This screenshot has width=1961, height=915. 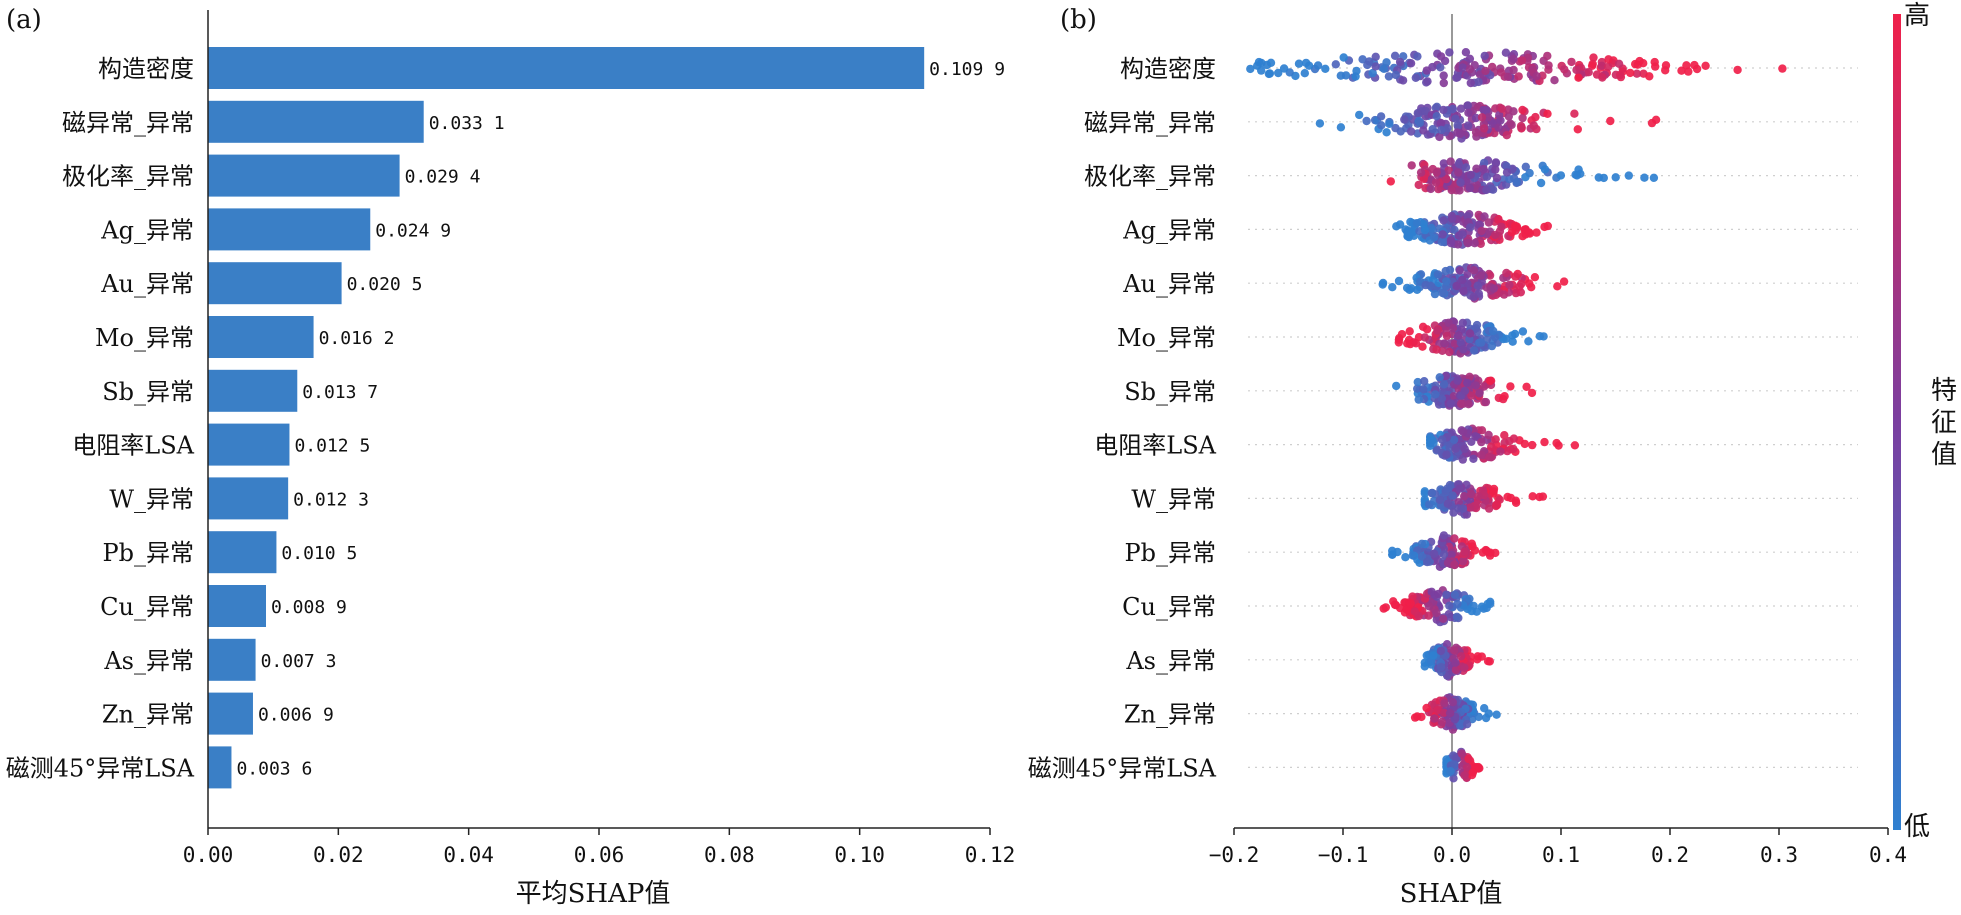 I want to click on shap-point-45-lsa, so click(x=1467, y=767).